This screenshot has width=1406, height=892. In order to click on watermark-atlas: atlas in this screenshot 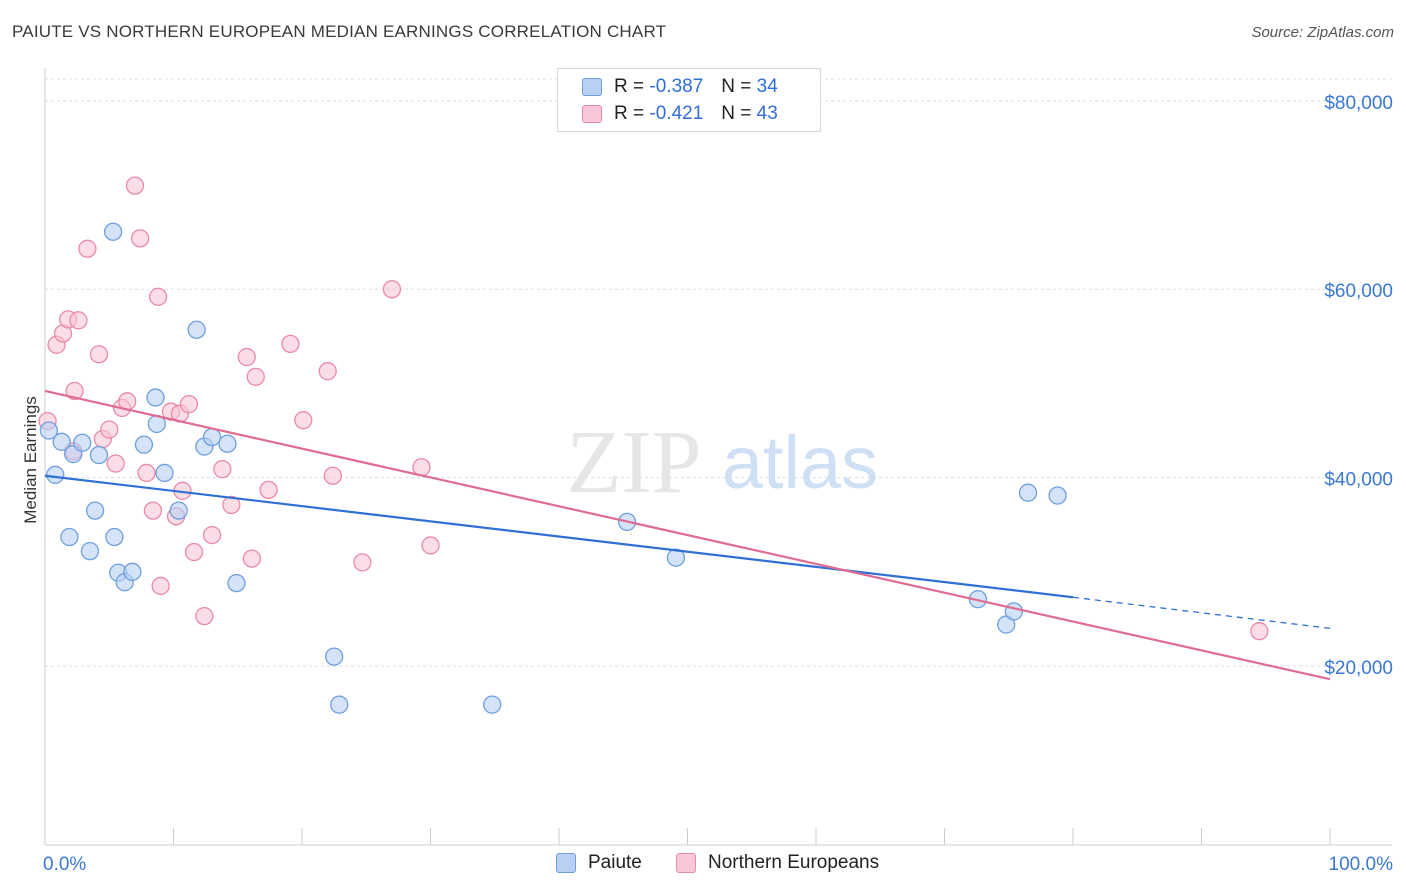, I will do `click(800, 462)`.